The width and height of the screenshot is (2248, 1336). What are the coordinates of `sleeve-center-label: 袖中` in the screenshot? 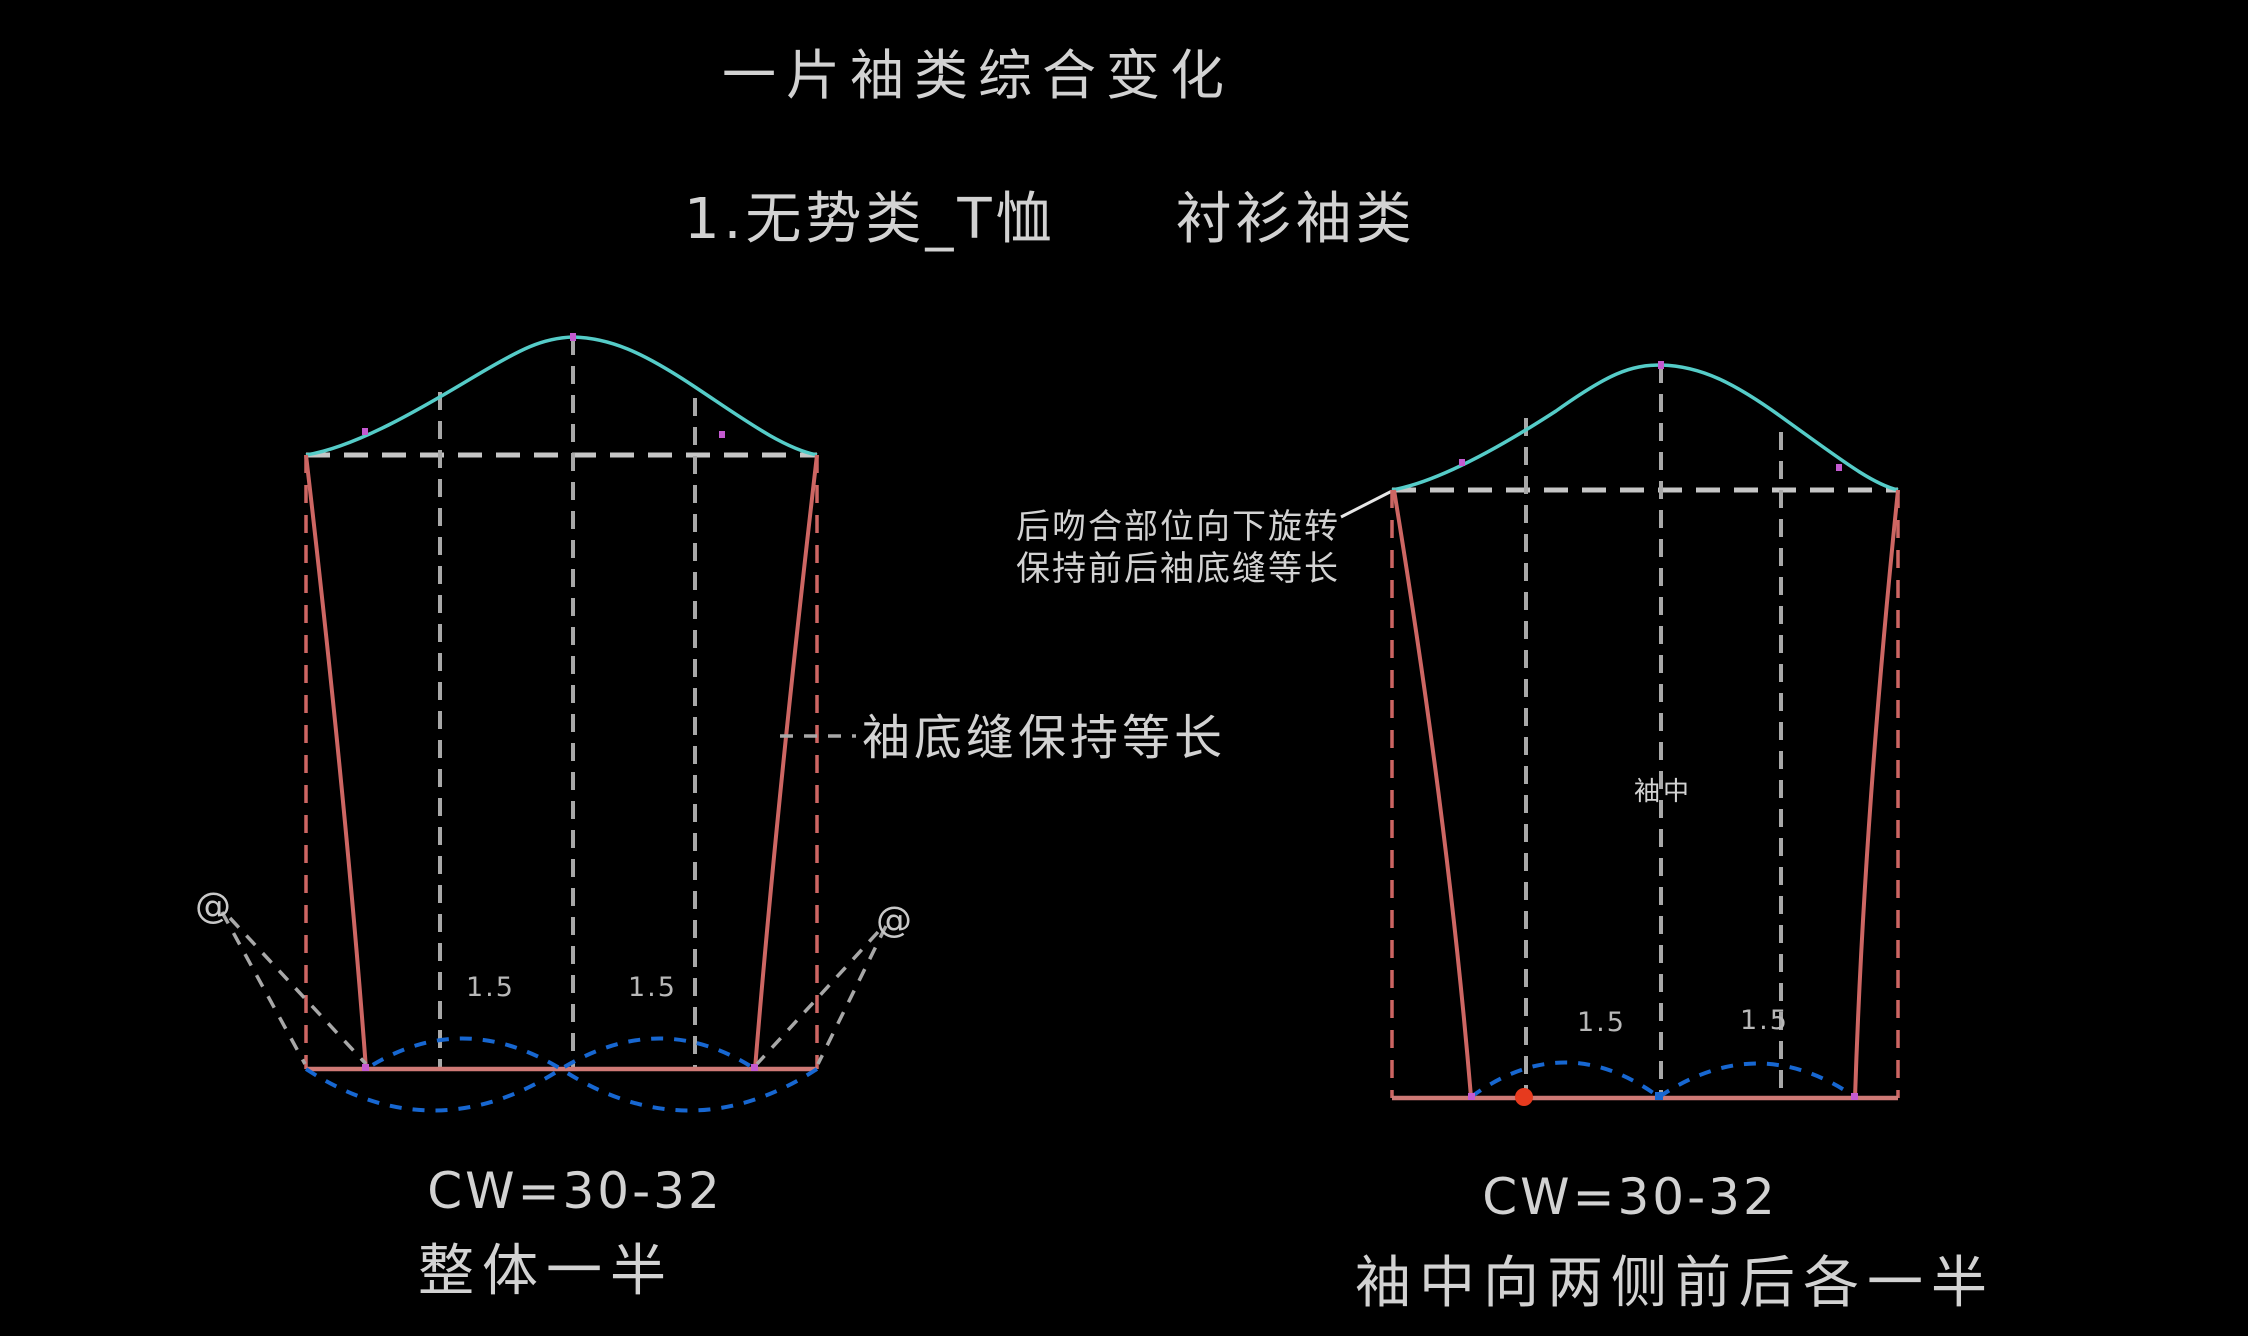 It's located at (1663, 792).